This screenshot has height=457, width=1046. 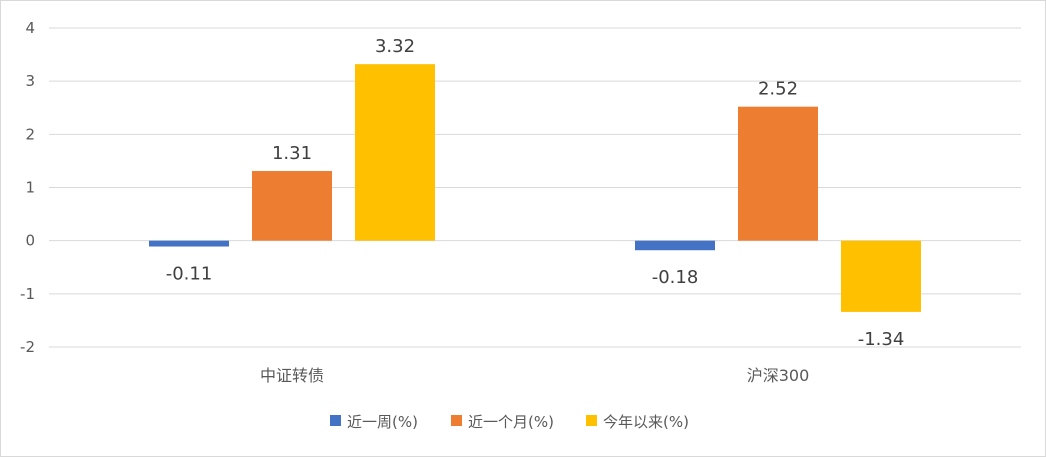 I want to click on data-label: -0.18, so click(x=675, y=277).